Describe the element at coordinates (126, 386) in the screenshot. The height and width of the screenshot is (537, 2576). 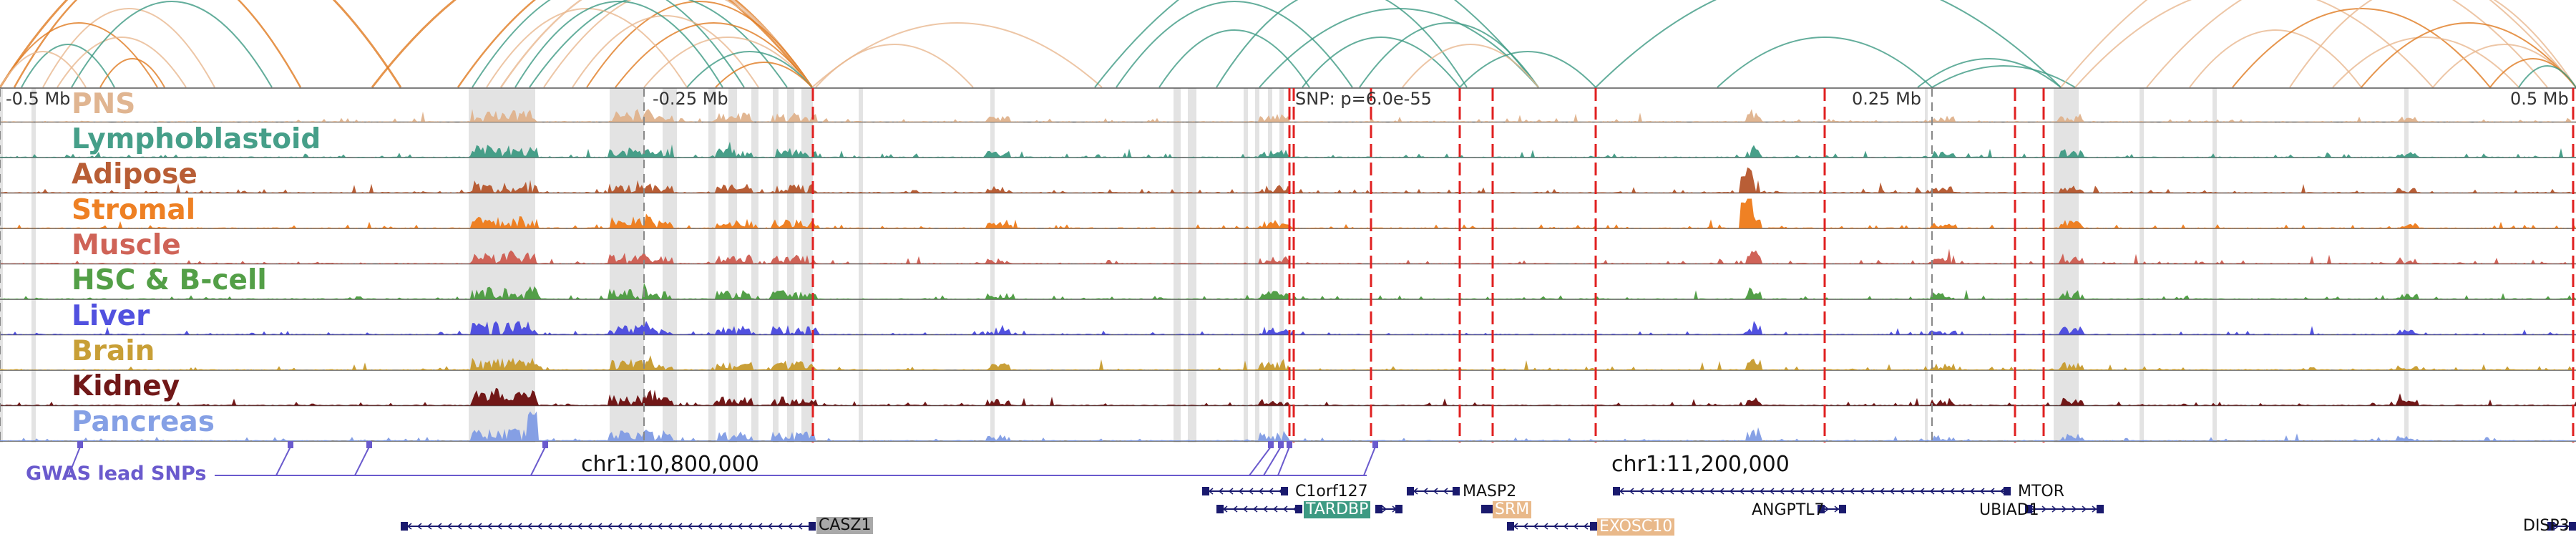
I see `track-label-kidney: Kidney` at that location.